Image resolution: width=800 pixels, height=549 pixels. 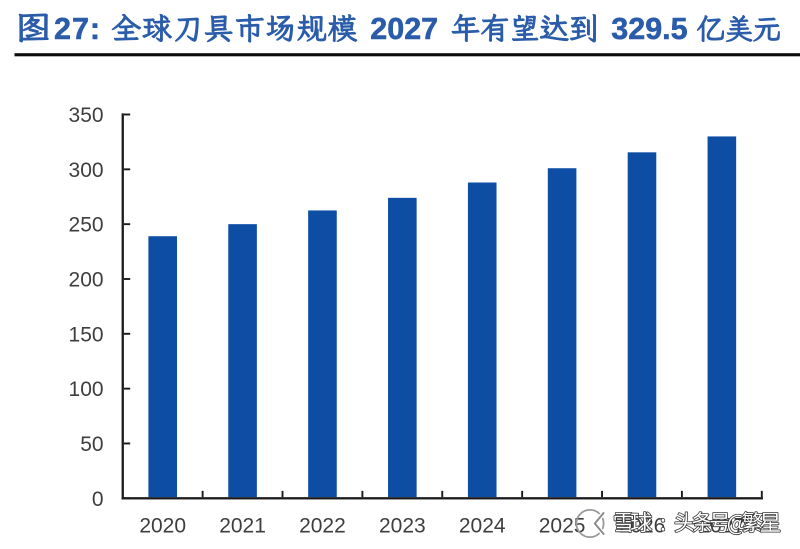 What do you see at coordinates (86, 334) in the screenshot?
I see `svg-text: 150` at bounding box center [86, 334].